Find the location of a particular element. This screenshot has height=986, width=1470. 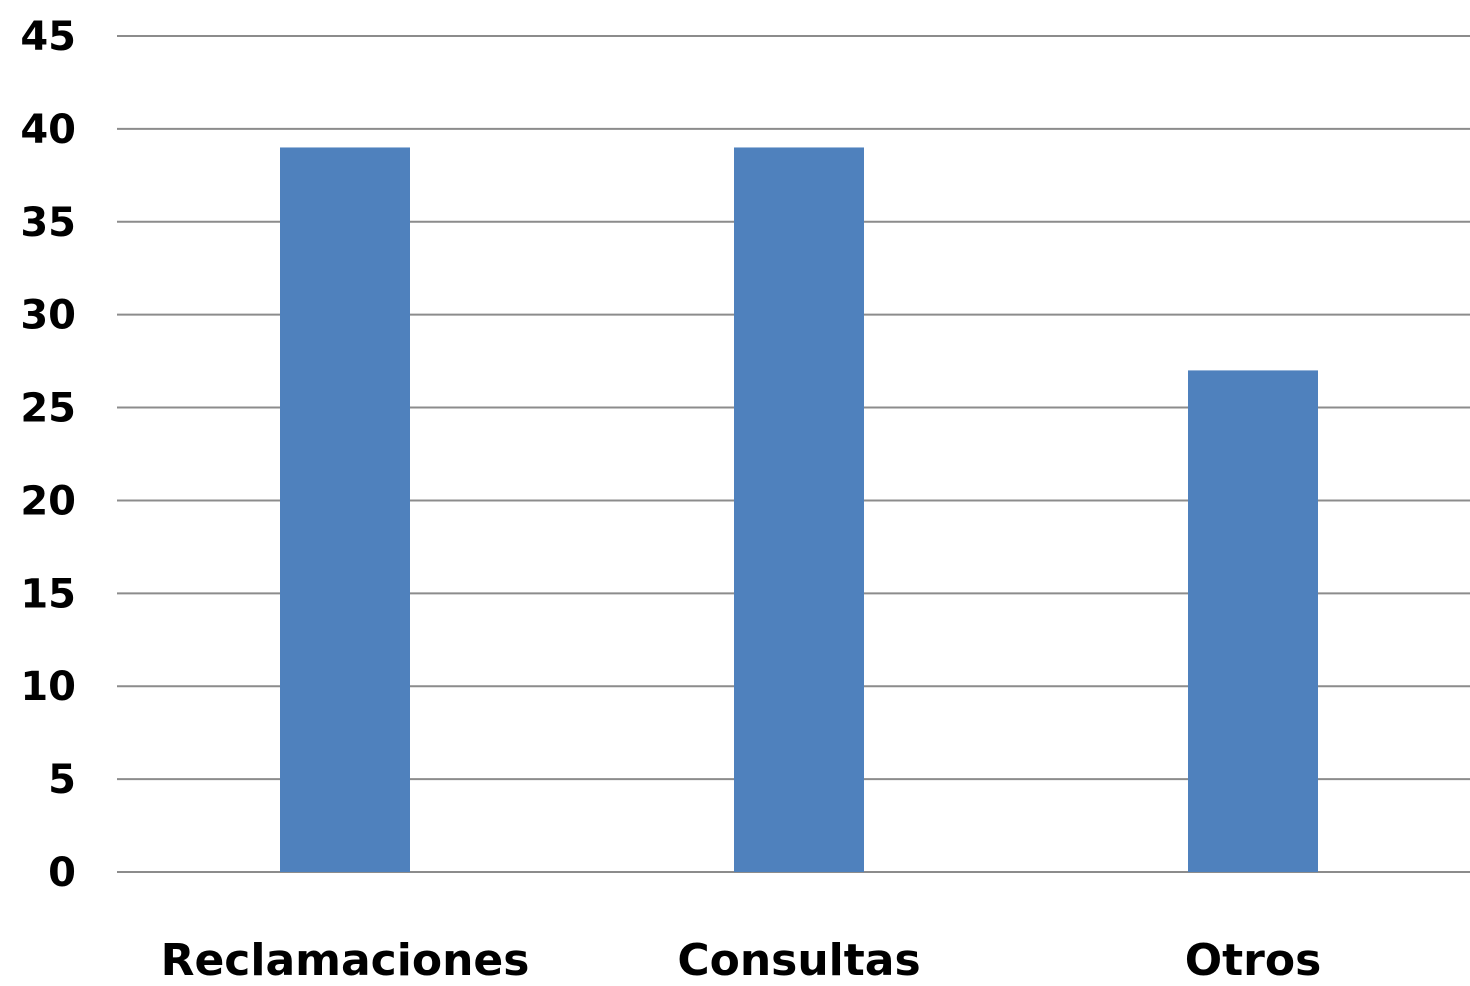

bar-reclamaciones is located at coordinates (345, 509).